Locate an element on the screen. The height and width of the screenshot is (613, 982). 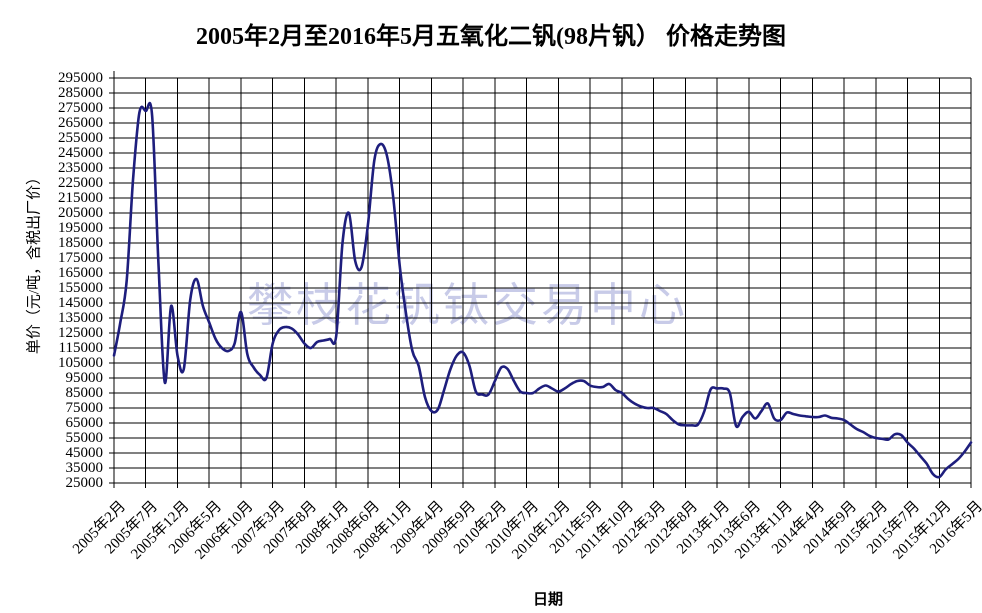
y-tick-label: 55000 is located at coordinates (84, 437).